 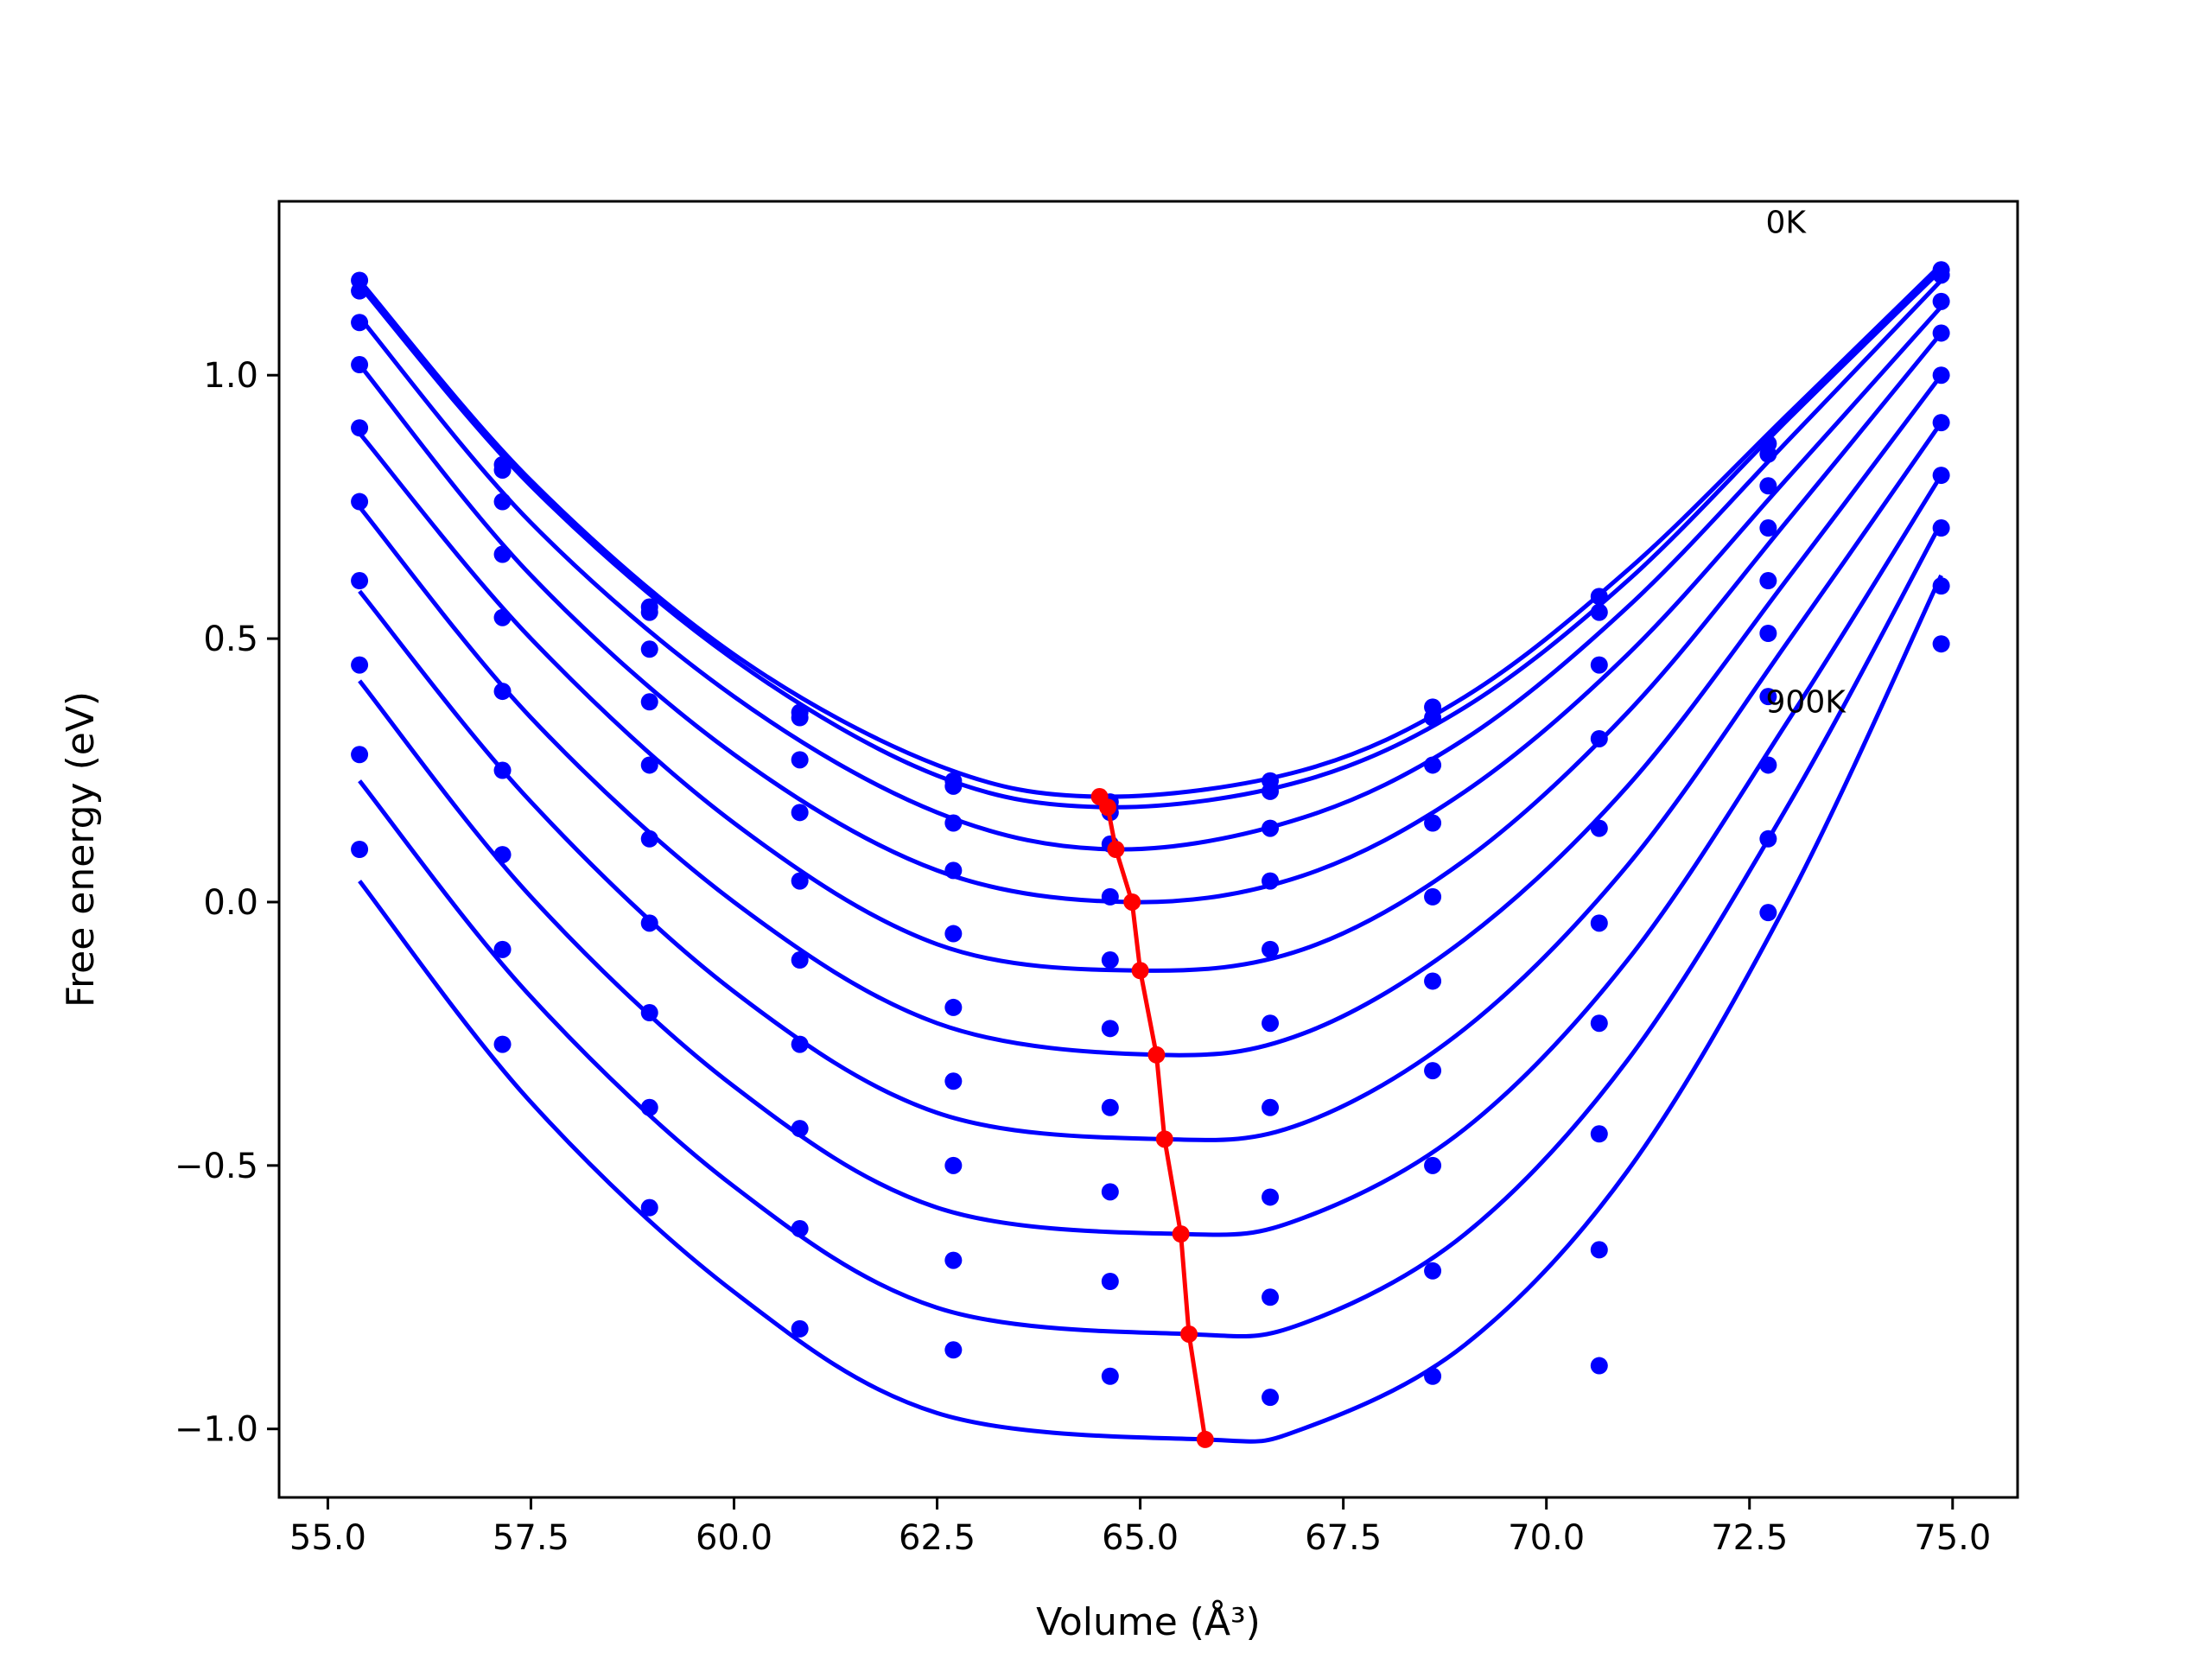 I want to click on x-tick-label: 70.0, so click(x=1546, y=1538).